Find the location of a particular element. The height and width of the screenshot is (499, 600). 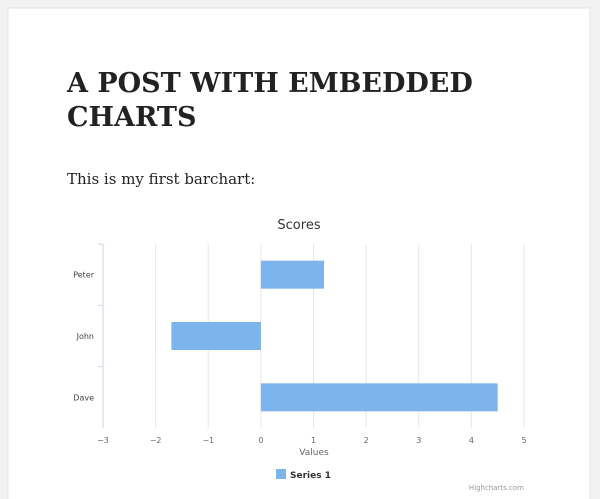

post-text: This is my first barchart: is located at coordinates (161, 179).